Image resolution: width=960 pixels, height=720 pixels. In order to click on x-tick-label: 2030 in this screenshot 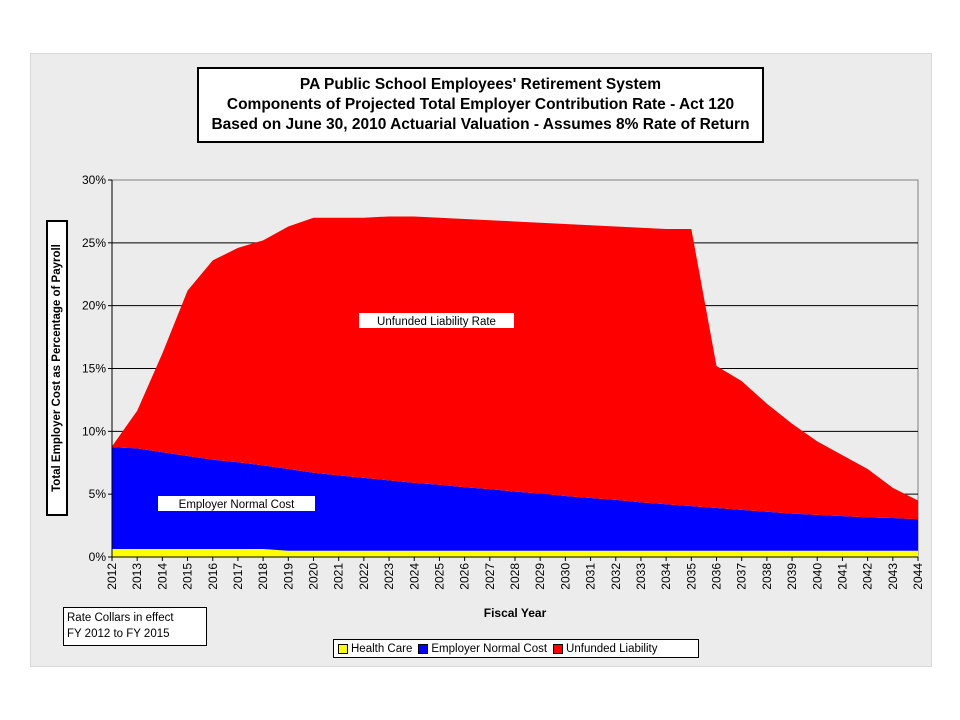, I will do `click(565, 576)`.